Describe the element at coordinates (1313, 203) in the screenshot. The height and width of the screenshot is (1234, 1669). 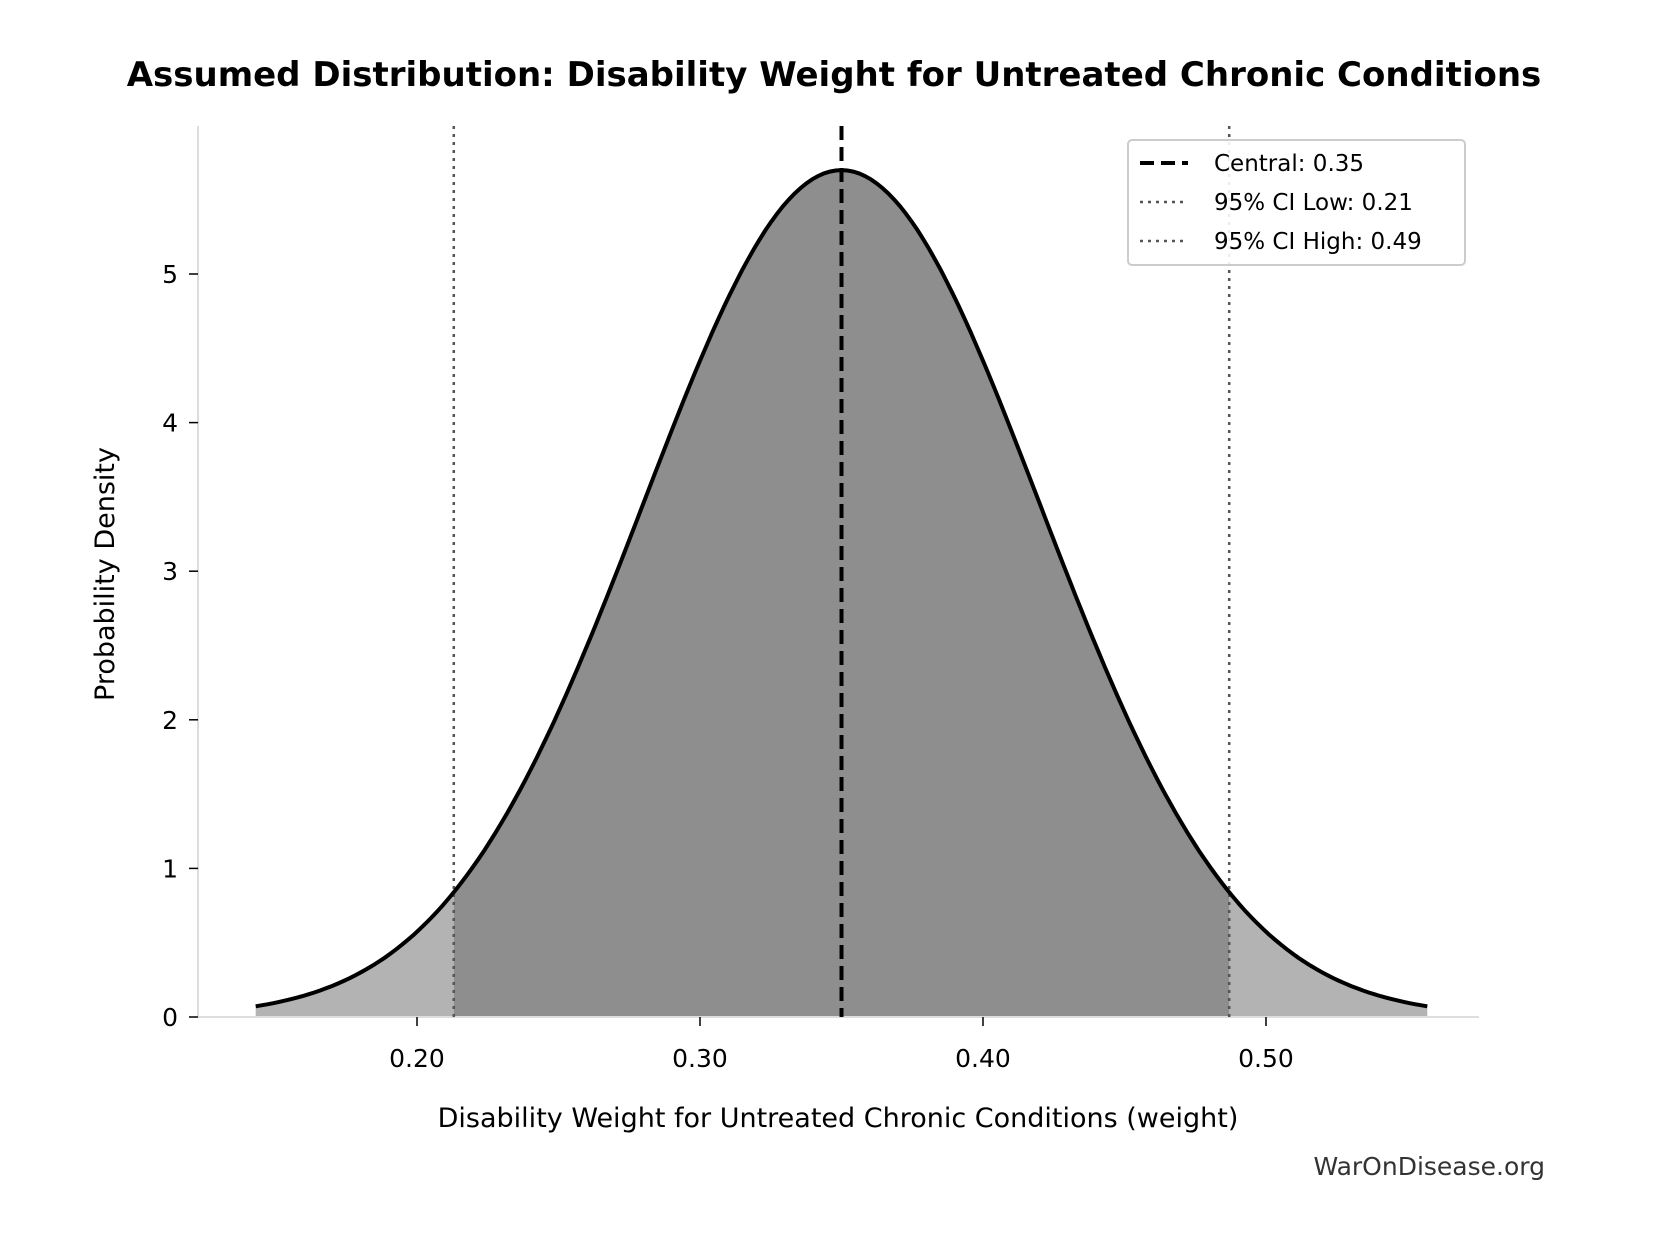
I see `legend-label: 95% CI Low: 0.21` at that location.